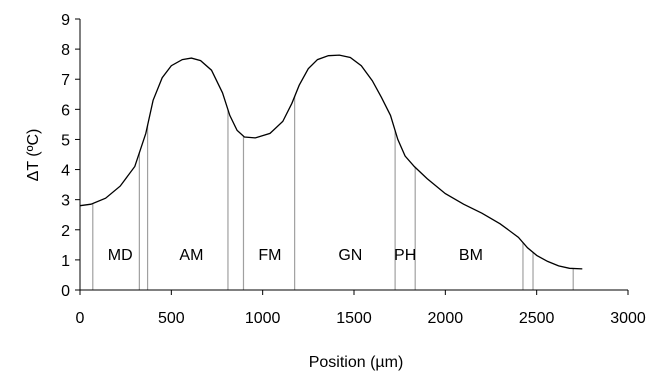 The width and height of the screenshot is (655, 379). Describe the element at coordinates (65, 291) in the screenshot. I see `y-tick-label: 0` at that location.